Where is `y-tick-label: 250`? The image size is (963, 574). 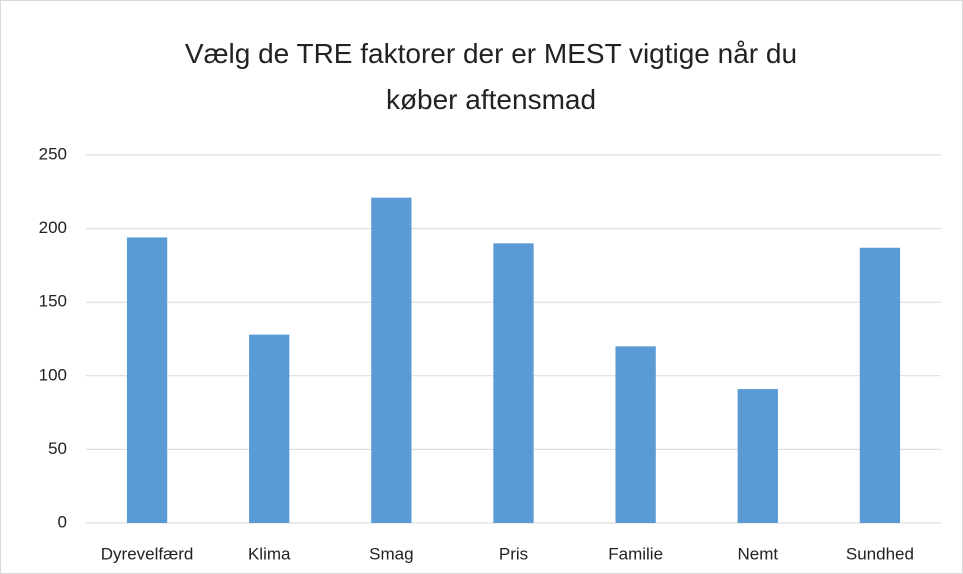
y-tick-label: 250 is located at coordinates (53, 153).